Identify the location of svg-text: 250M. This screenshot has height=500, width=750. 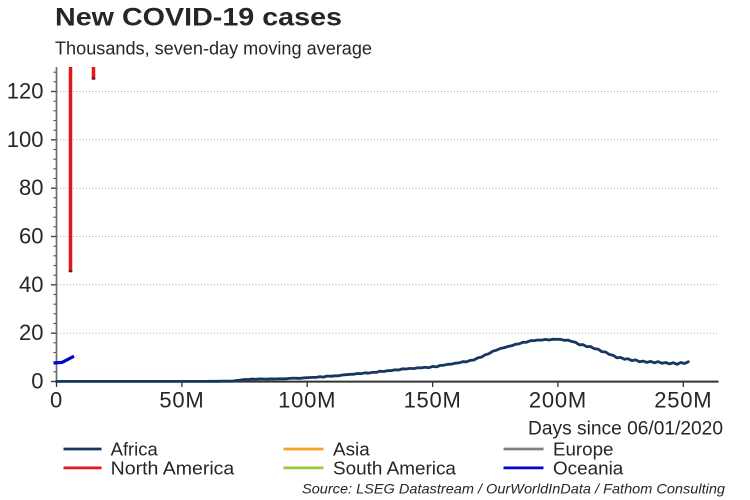
(683, 400).